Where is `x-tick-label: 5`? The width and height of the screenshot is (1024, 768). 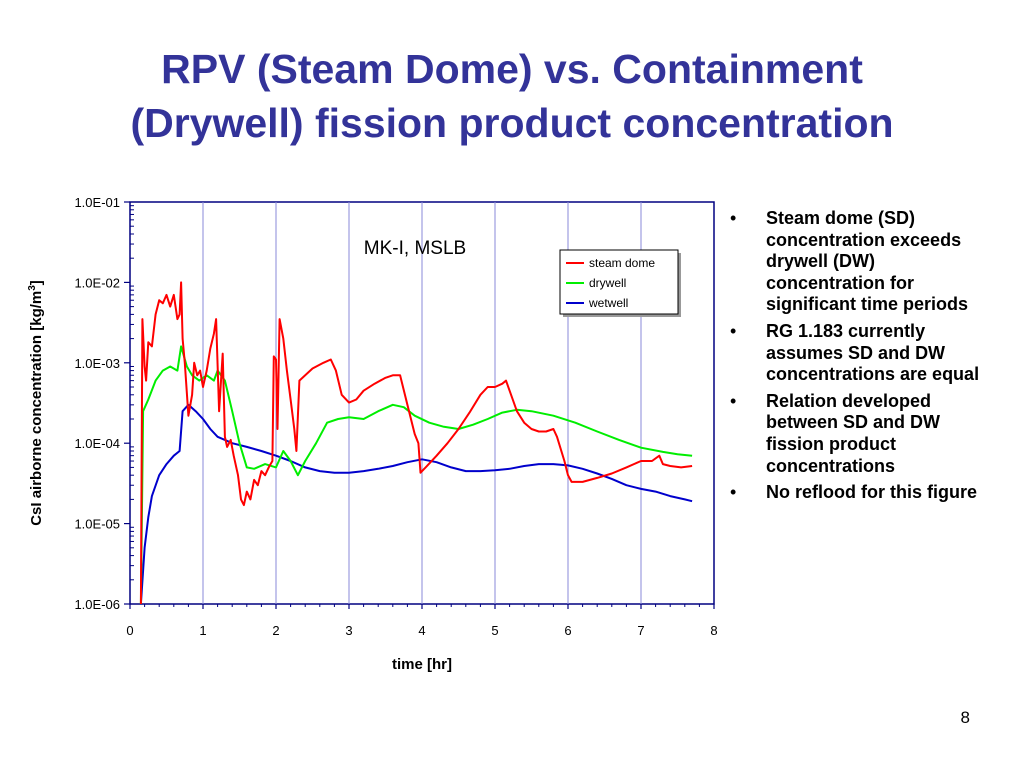 x-tick-label: 5 is located at coordinates (494, 630).